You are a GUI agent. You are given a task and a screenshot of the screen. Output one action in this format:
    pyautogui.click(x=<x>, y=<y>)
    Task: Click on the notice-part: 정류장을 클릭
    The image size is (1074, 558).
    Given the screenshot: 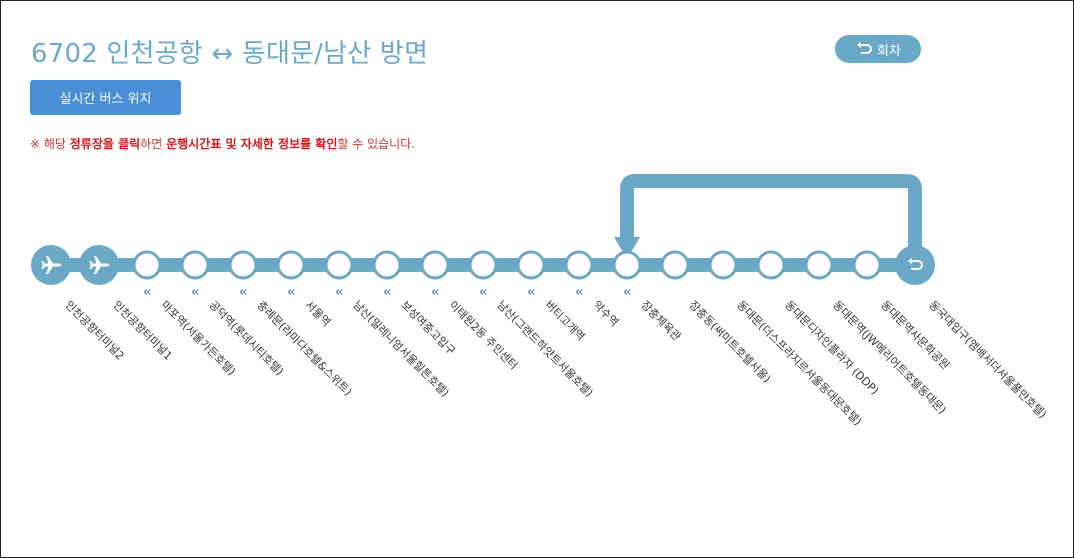 What is the action you would take?
    pyautogui.click(x=105, y=144)
    